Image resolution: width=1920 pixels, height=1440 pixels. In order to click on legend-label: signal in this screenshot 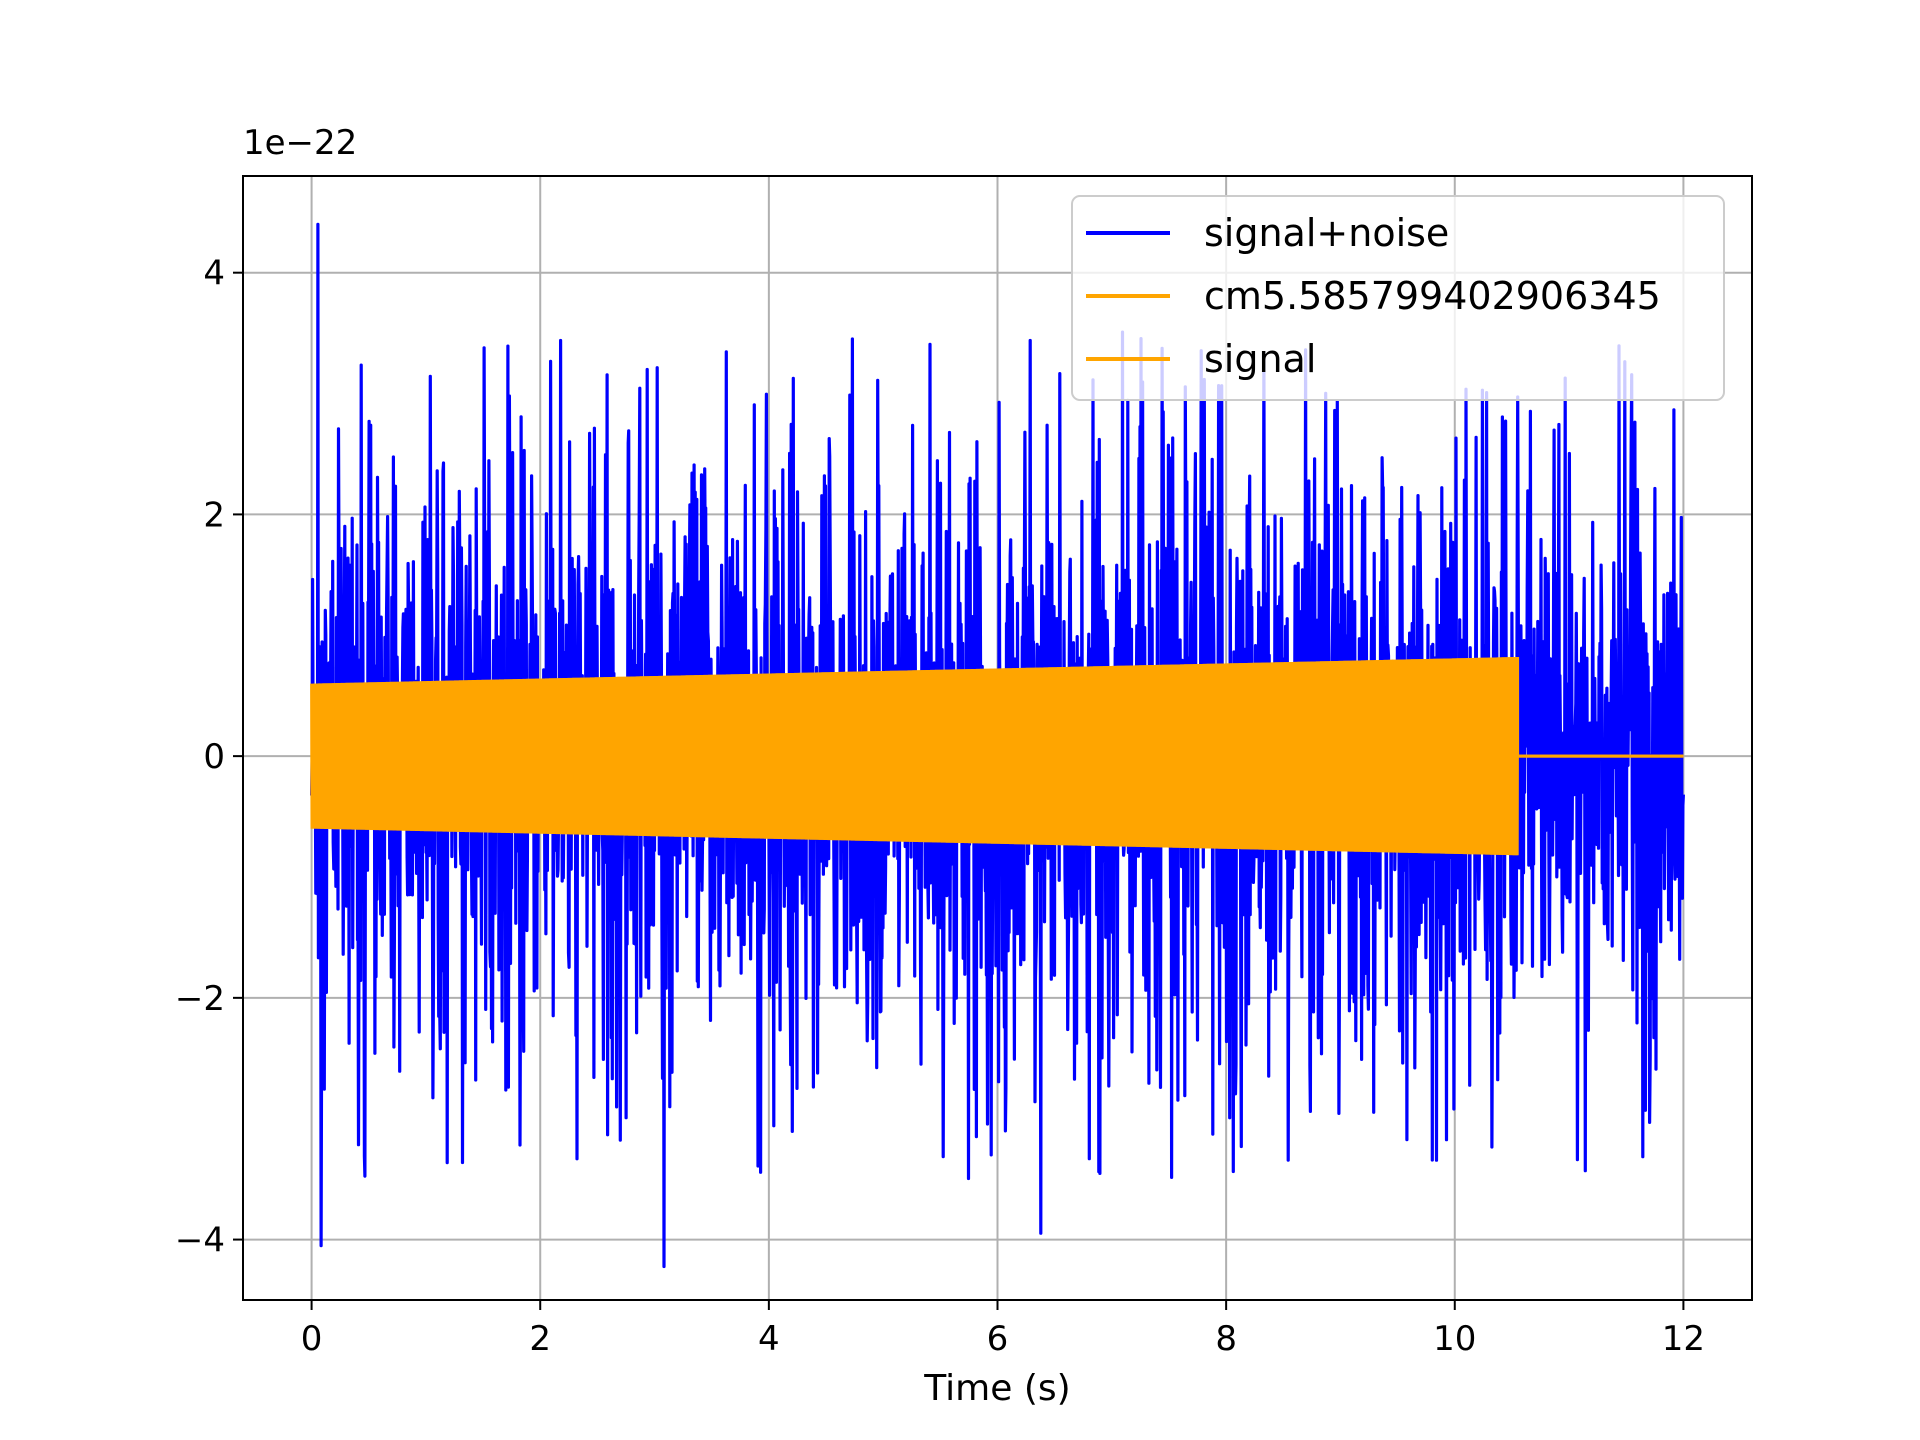, I will do `click(1260, 359)`.